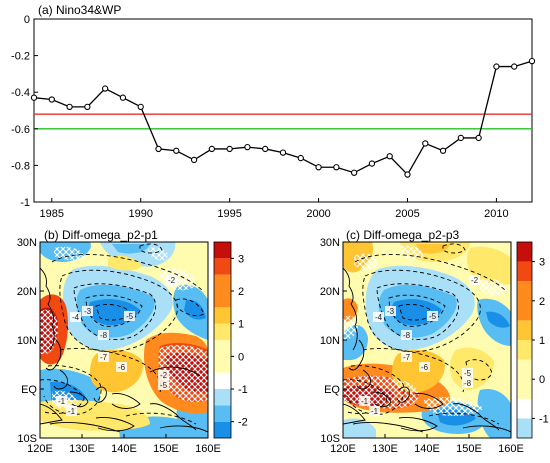 The image size is (550, 463). I want to click on panel-c-title: (c) Diff-omega_p2-p3, so click(402, 235).